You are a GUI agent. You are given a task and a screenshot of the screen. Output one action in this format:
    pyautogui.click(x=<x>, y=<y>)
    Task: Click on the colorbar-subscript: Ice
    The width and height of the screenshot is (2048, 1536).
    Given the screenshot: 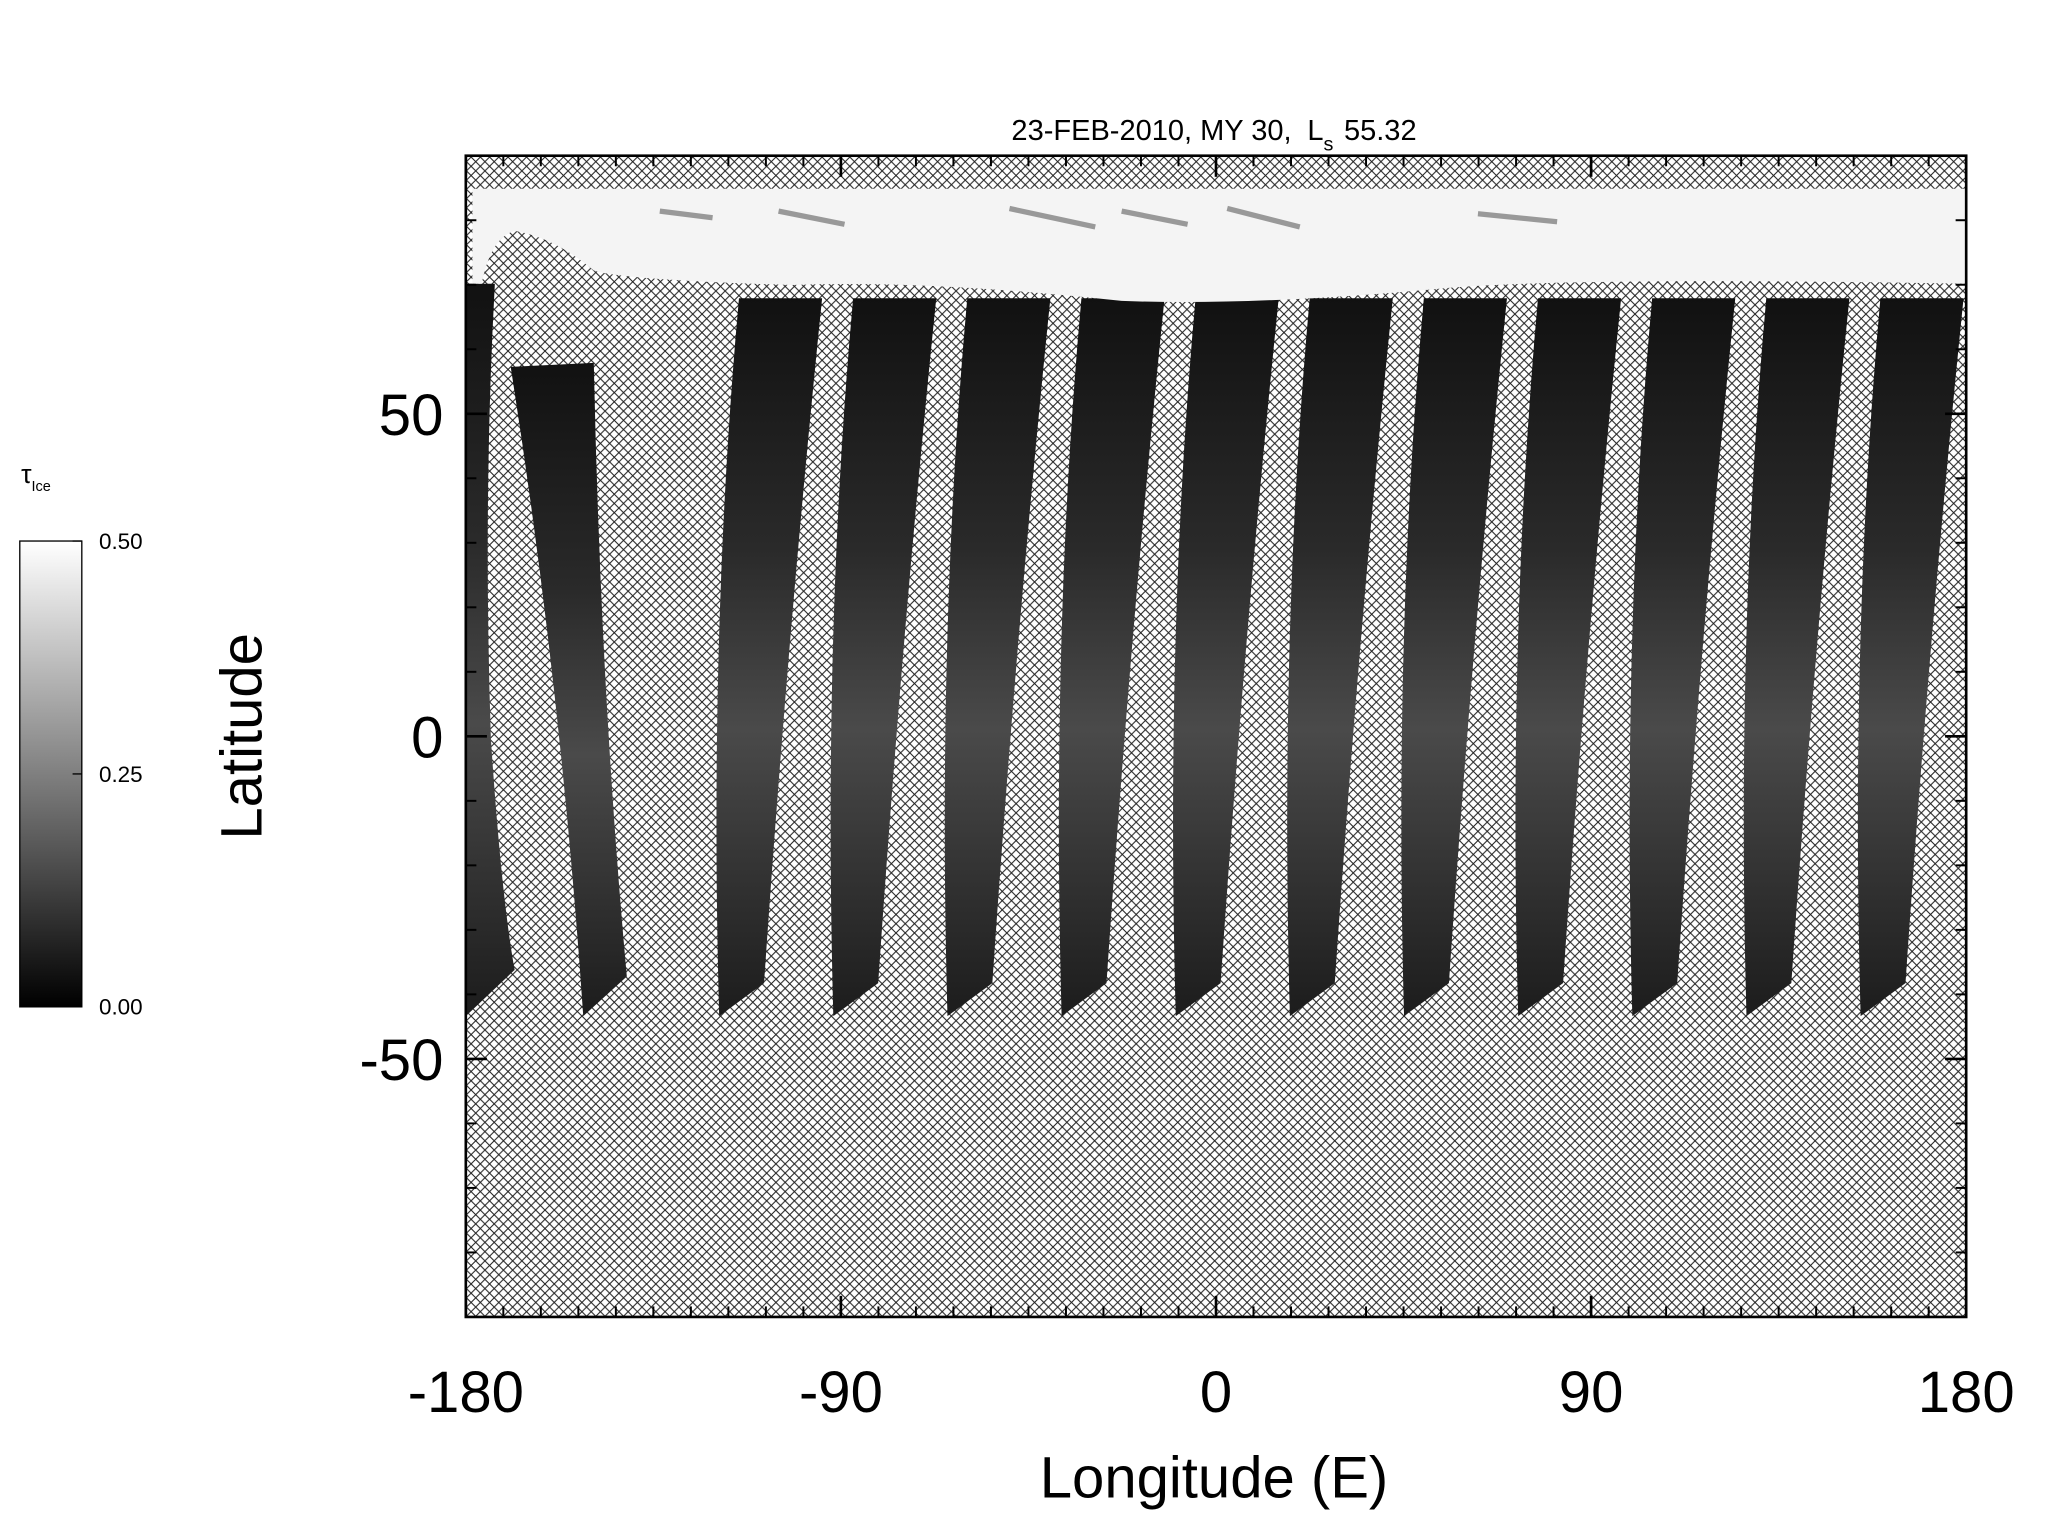 What is the action you would take?
    pyautogui.click(x=41, y=487)
    